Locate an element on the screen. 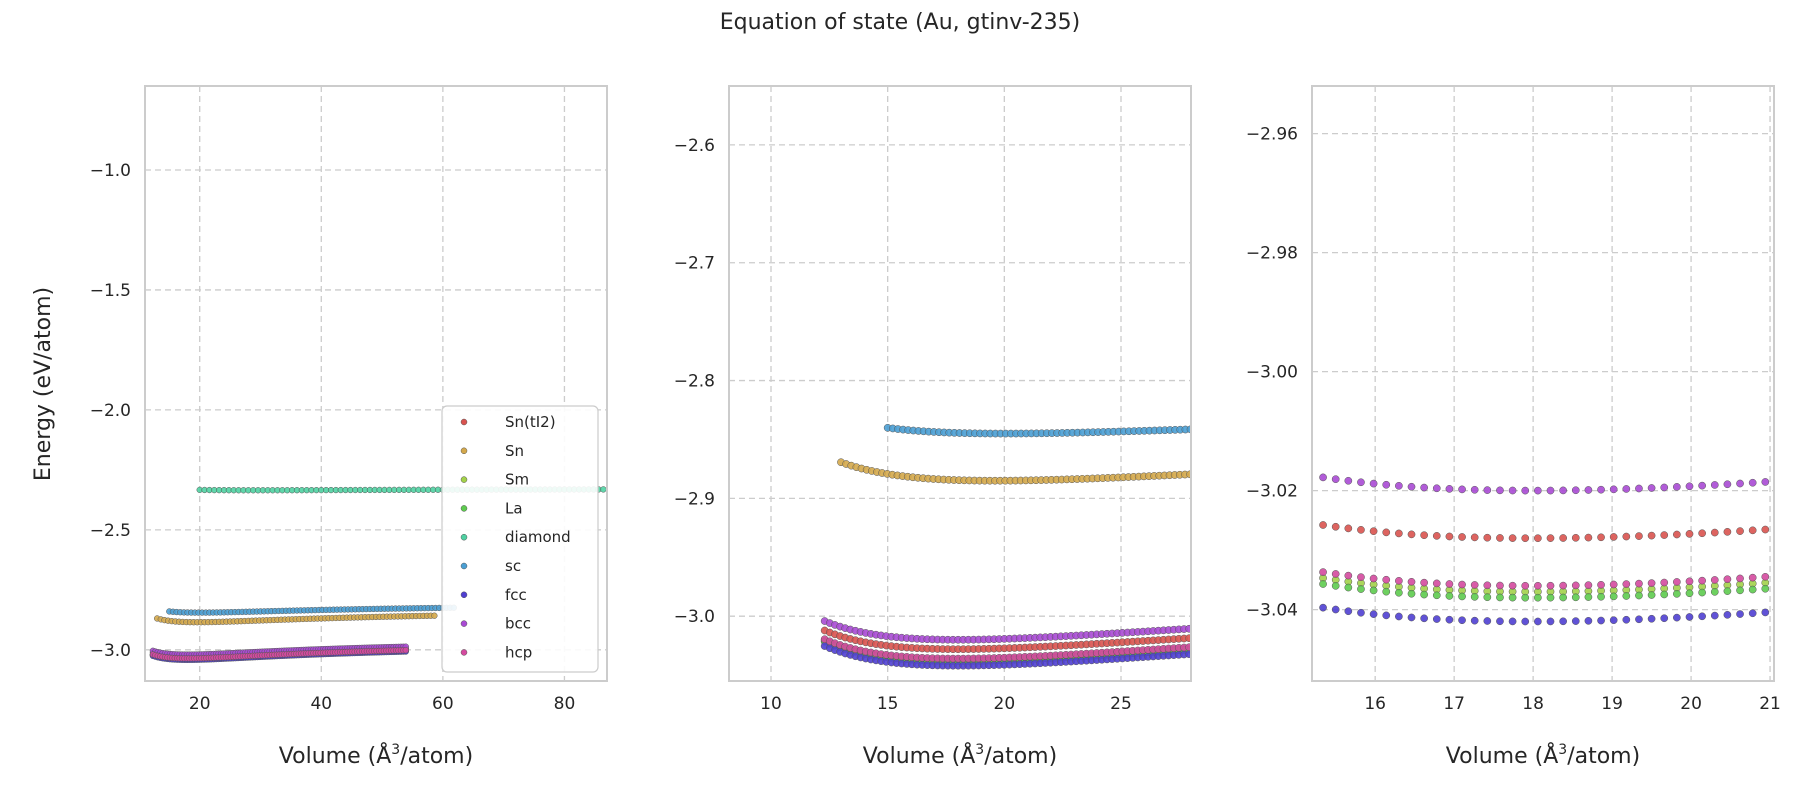  y-tick-label: −2.96 is located at coordinates (1272, 135).